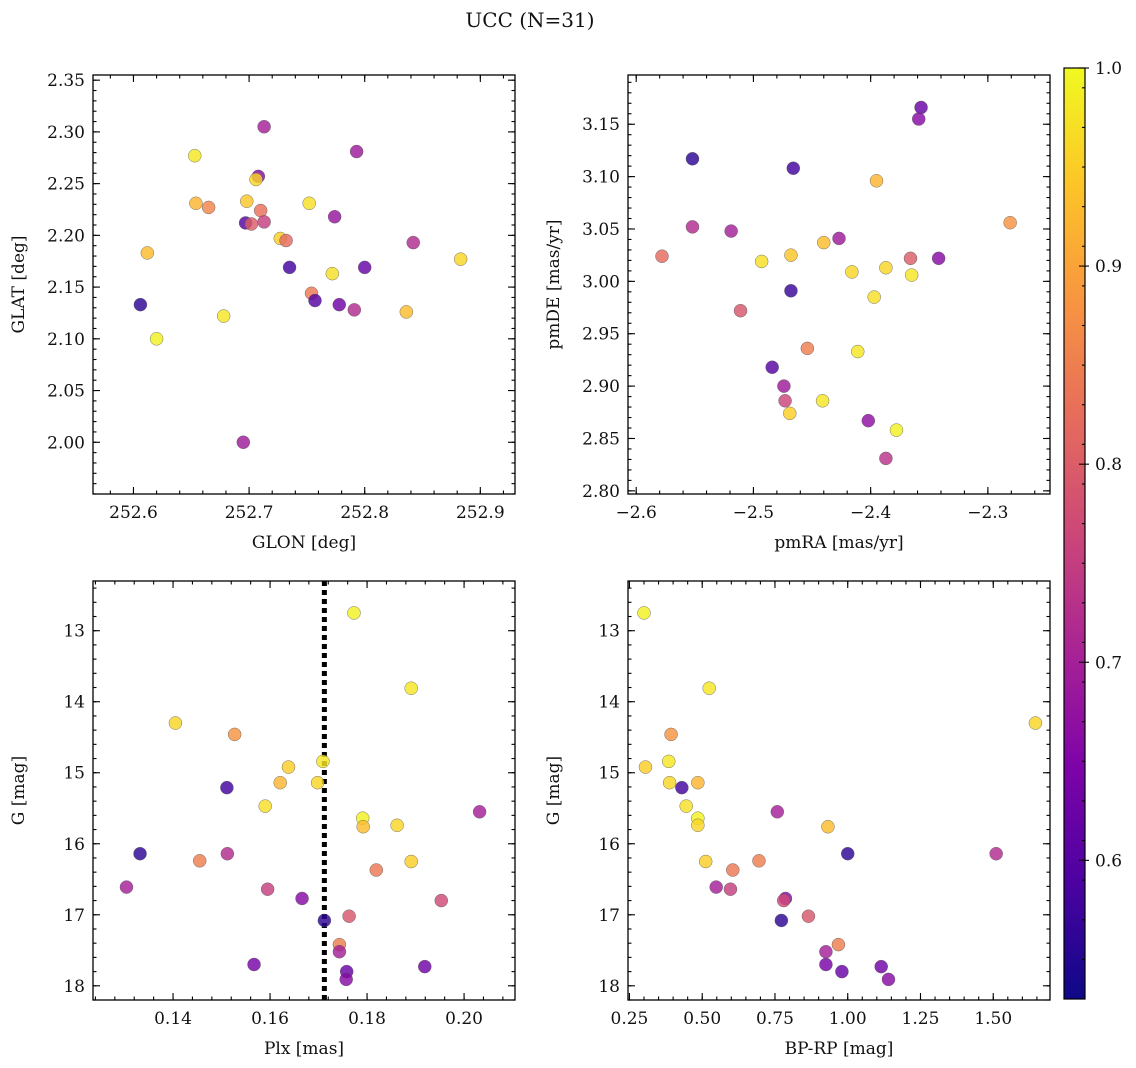 The height and width of the screenshot is (1068, 1136). I want to click on y-tick-label: 2.35, so click(66, 81).